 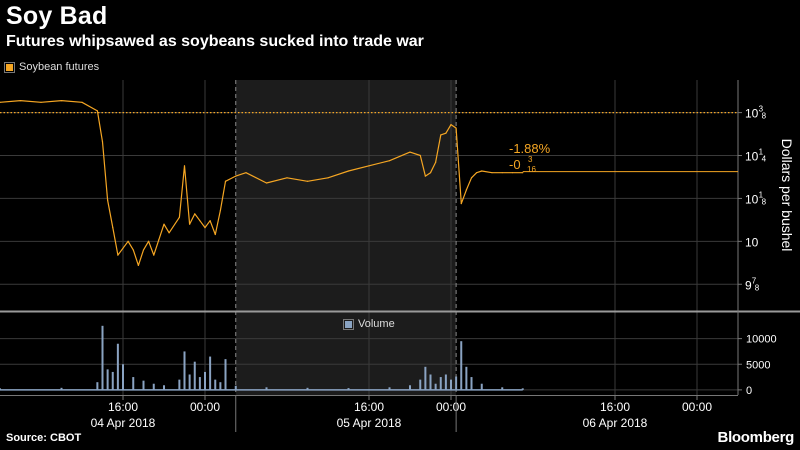 What do you see at coordinates (44, 438) in the screenshot?
I see `source-note: Source: CBOT` at bounding box center [44, 438].